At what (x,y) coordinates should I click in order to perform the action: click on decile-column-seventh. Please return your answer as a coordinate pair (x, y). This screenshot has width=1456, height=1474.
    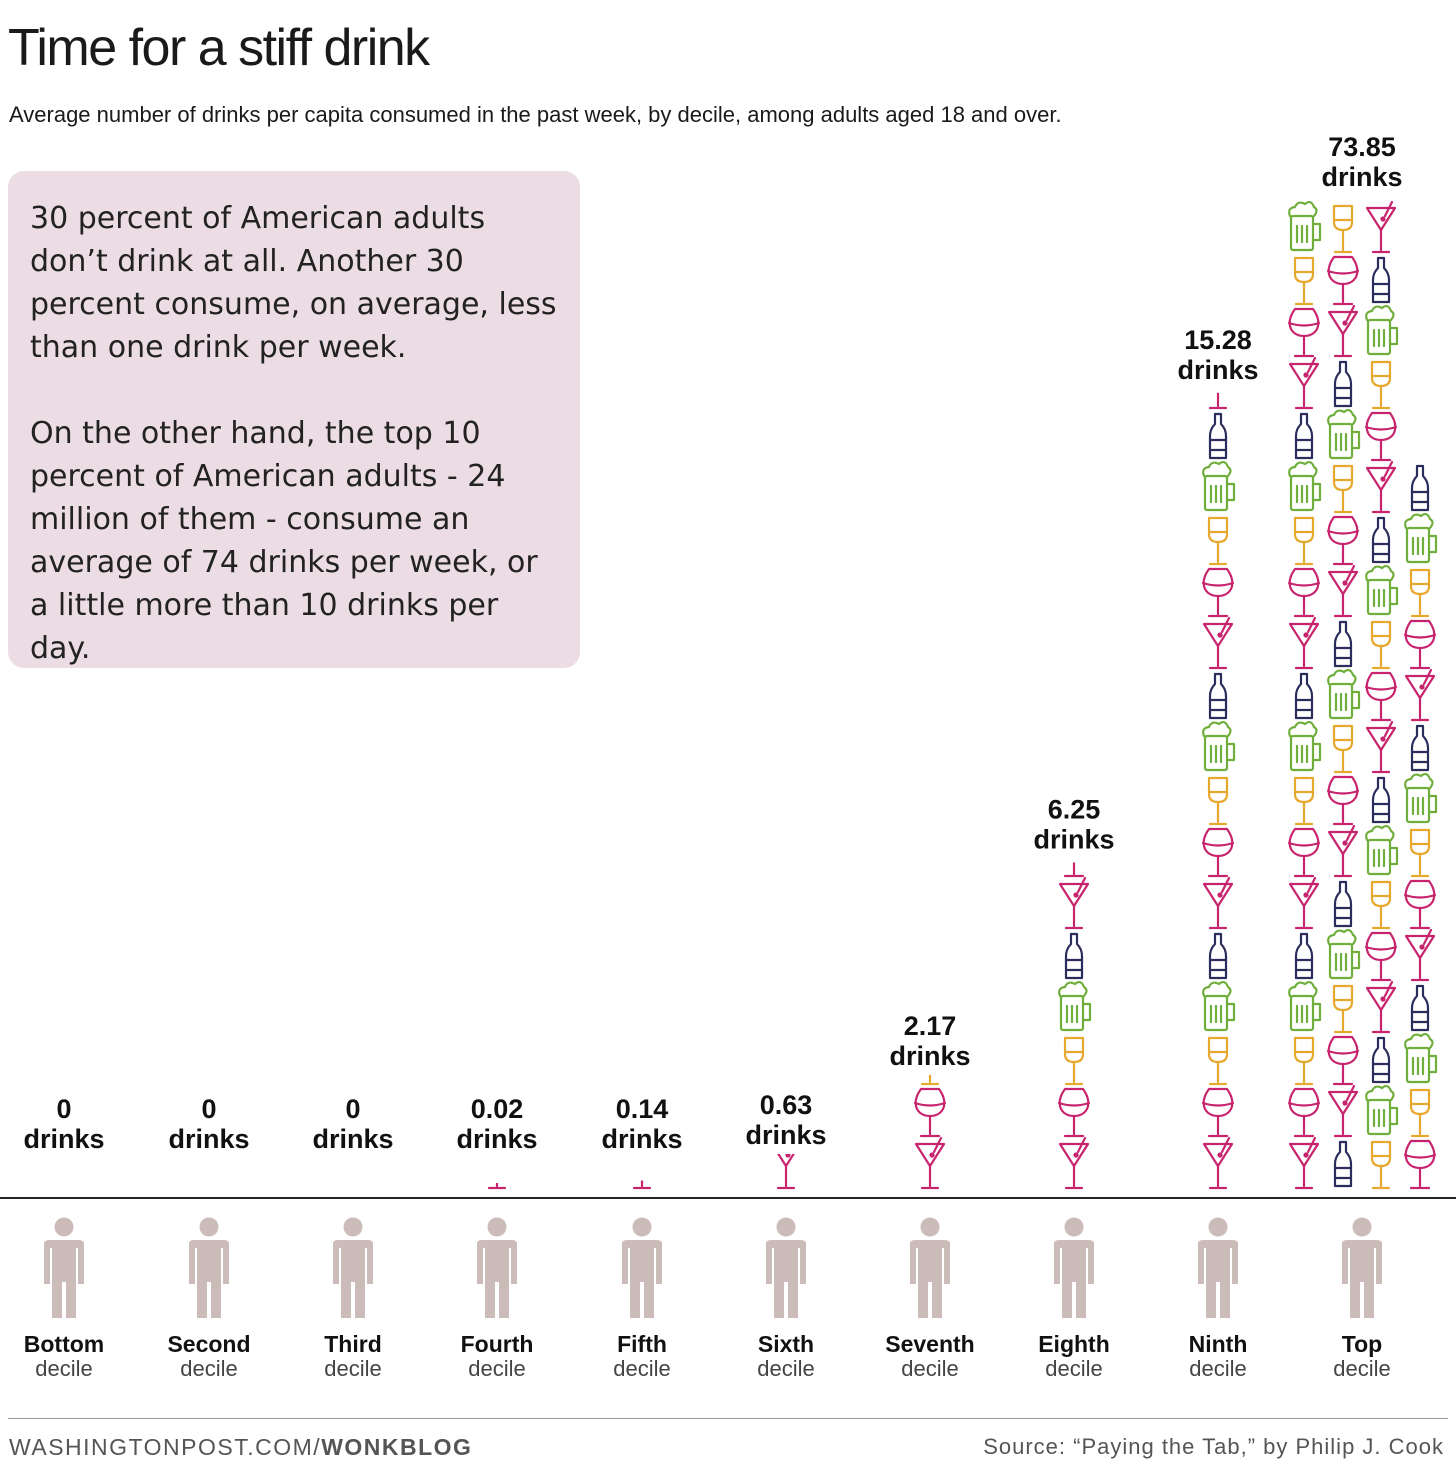
    Looking at the image, I should click on (930, 1196).